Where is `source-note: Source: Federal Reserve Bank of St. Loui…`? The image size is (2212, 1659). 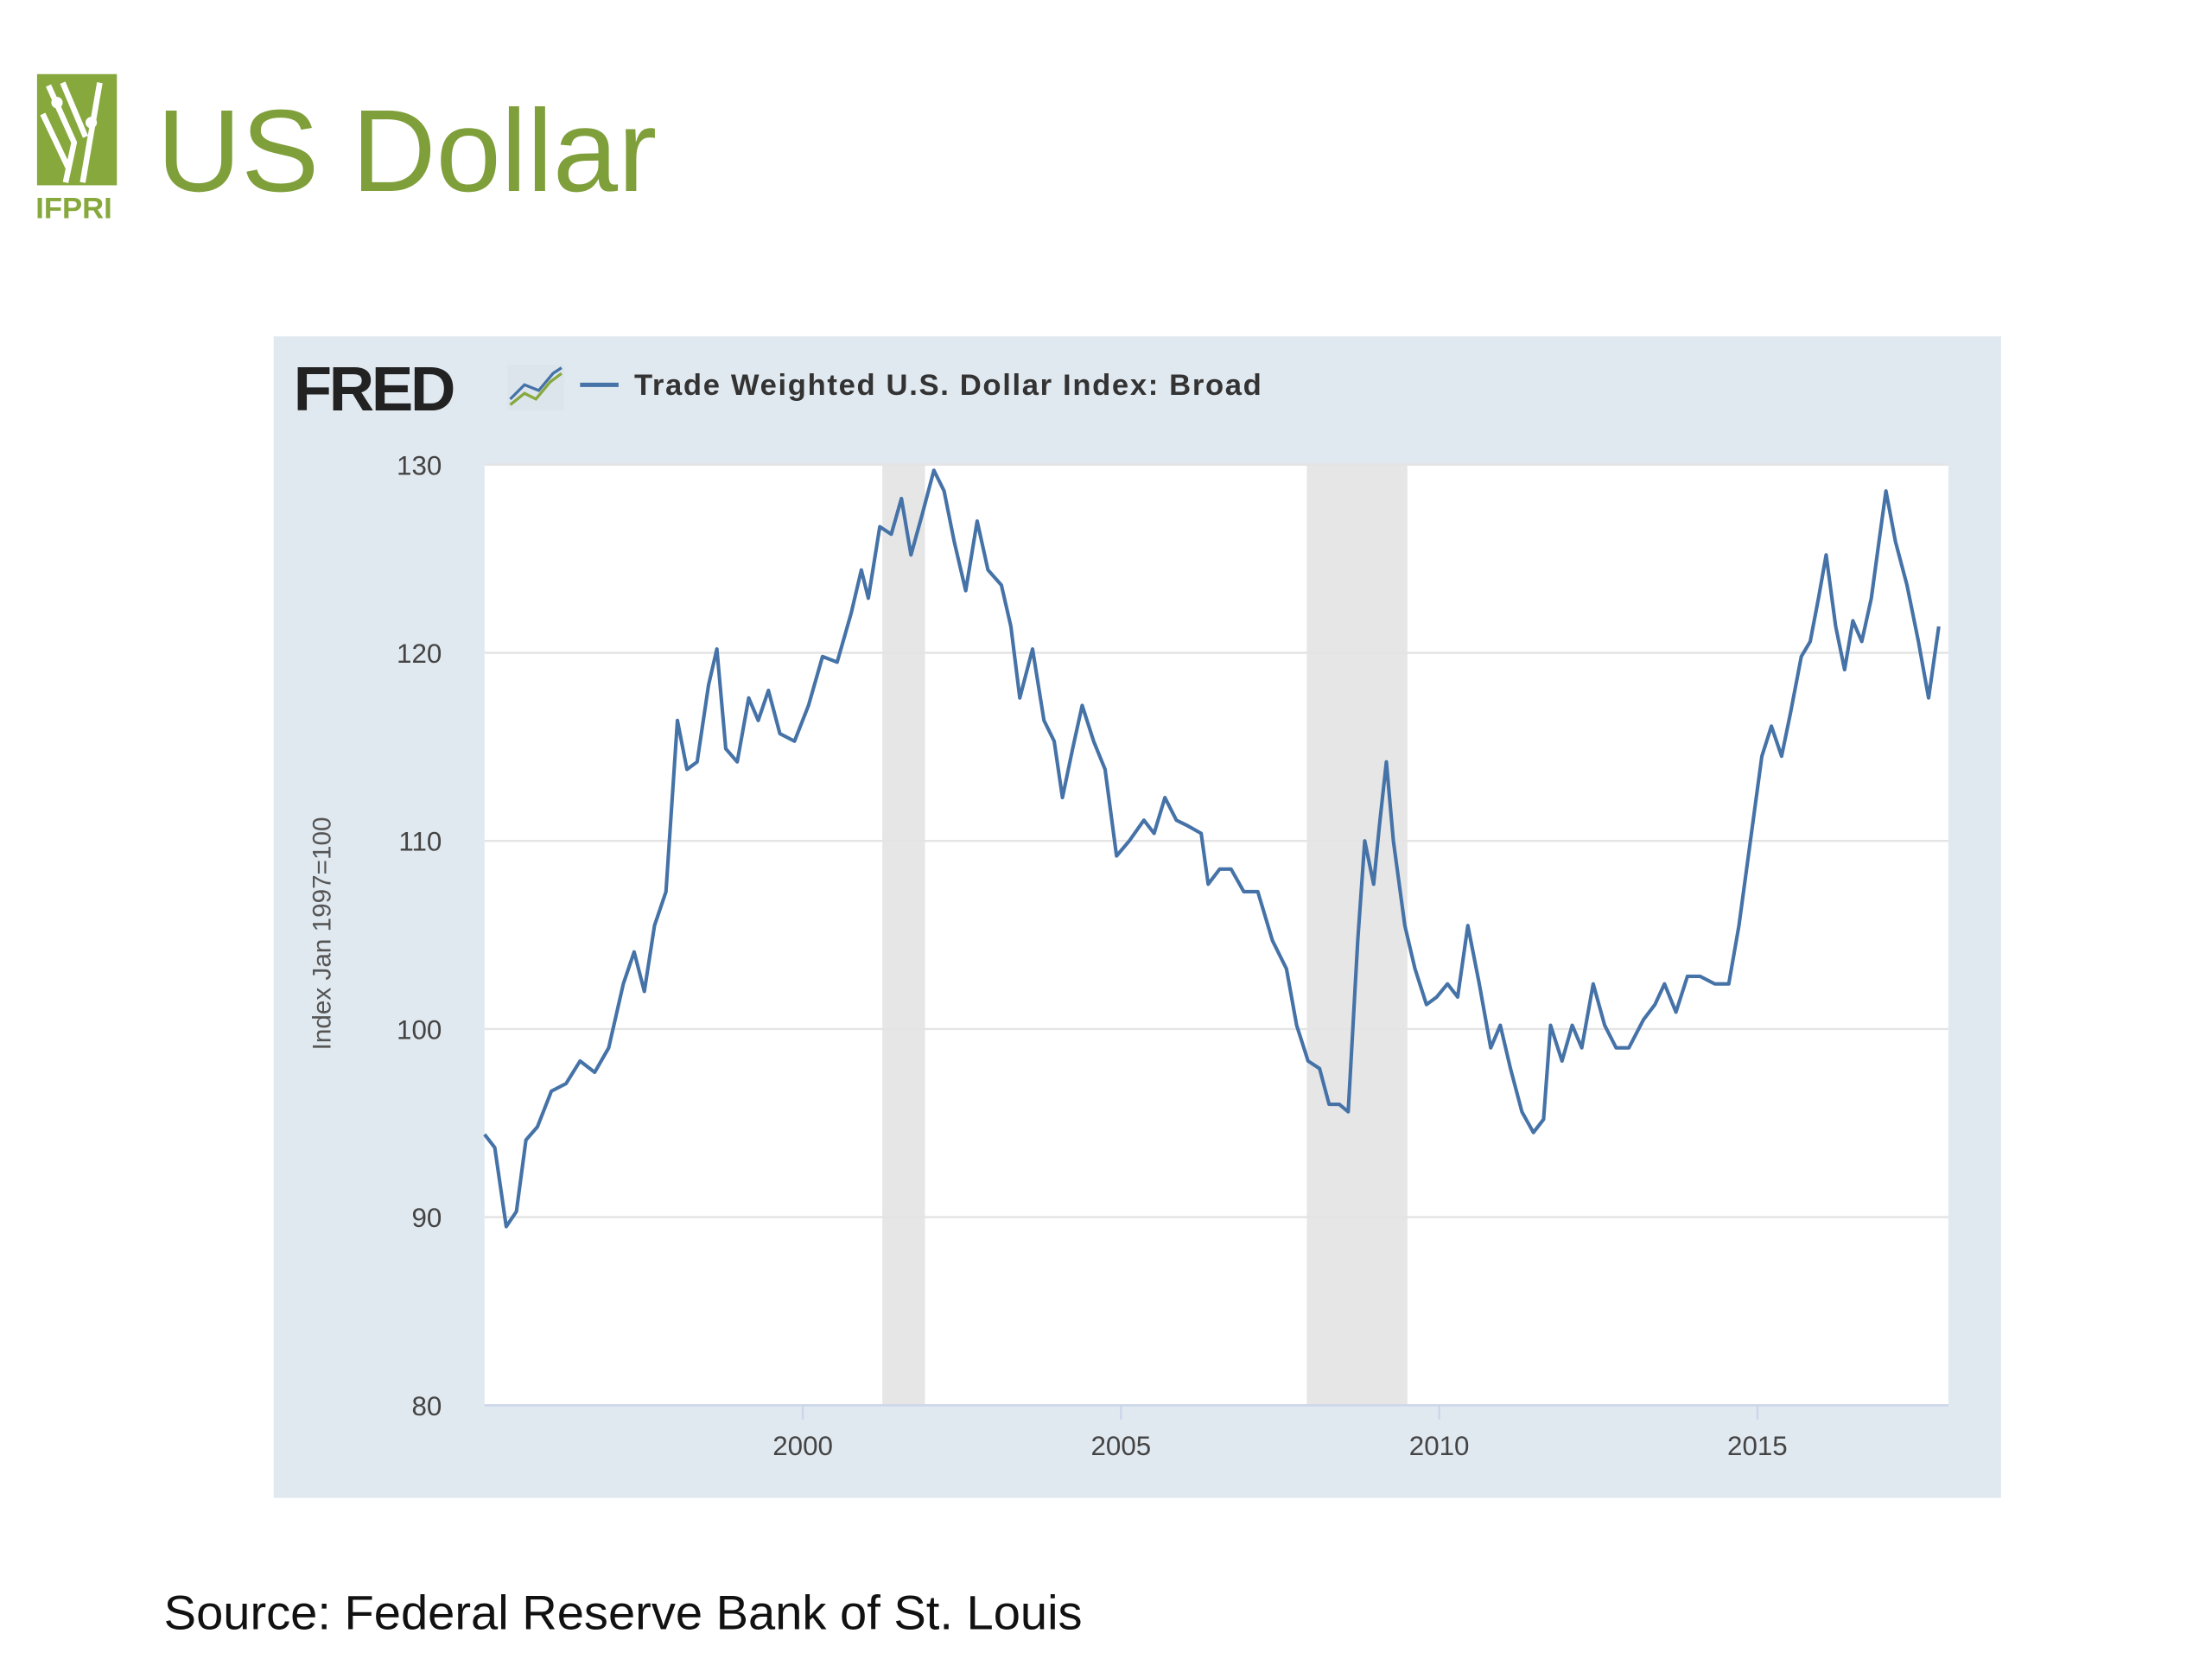
source-note: Source: Federal Reserve Bank of St. Loui… is located at coordinates (623, 1612).